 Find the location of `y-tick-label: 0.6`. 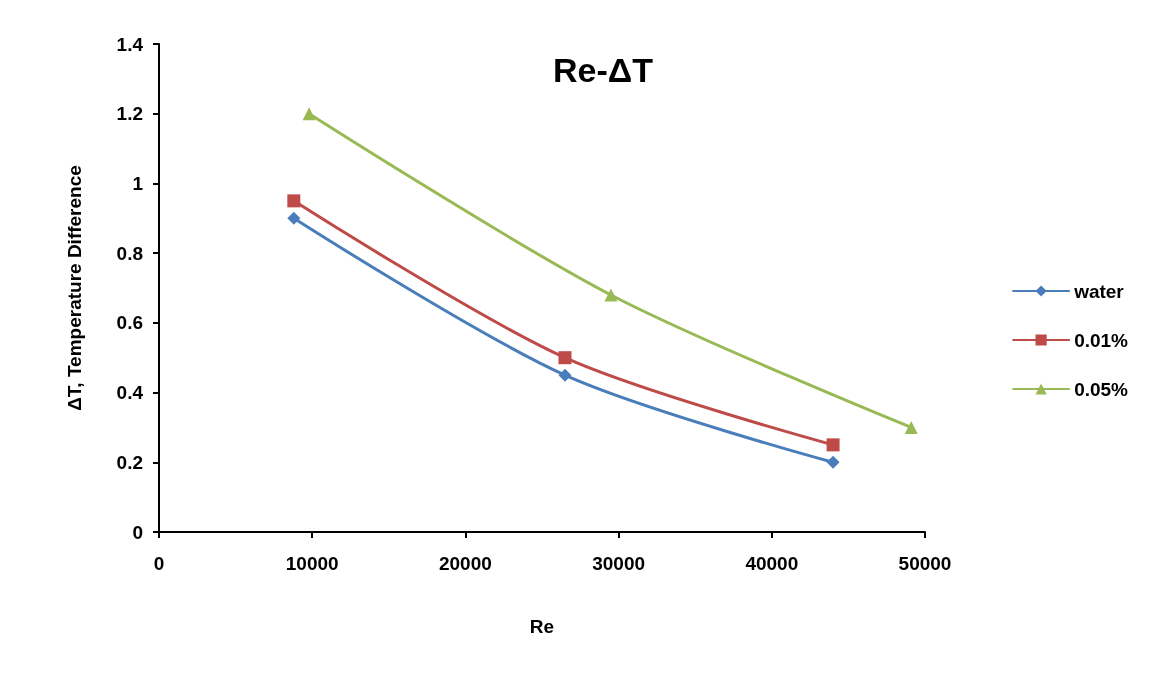

y-tick-label: 0.6 is located at coordinates (129, 323).